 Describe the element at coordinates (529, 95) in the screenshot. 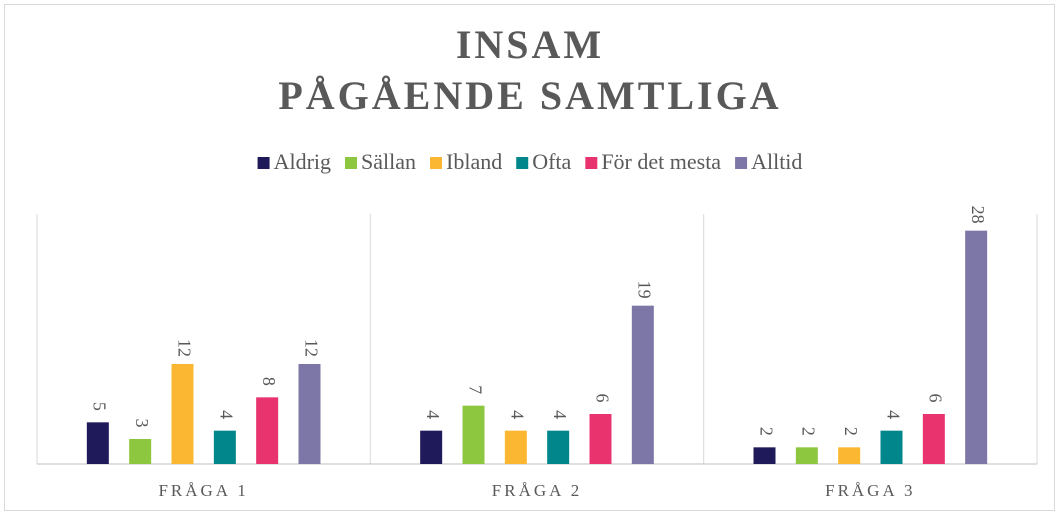

I see `chart-title: PÅGÅENDE SAMTLIGA` at that location.